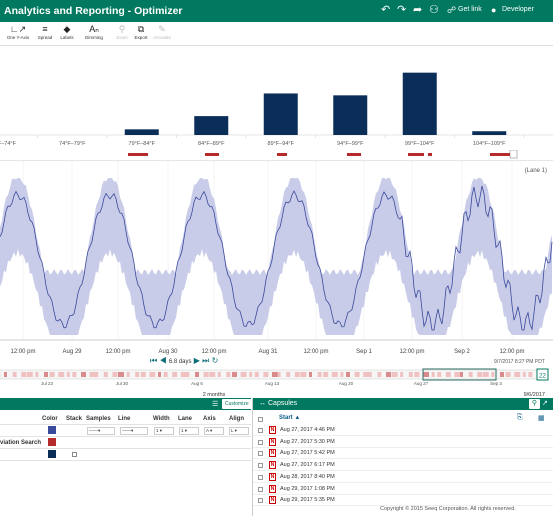  What do you see at coordinates (403, 501) in the screenshot?
I see `capsule-row: N Aug 29, 2017 5:35 PM` at bounding box center [403, 501].